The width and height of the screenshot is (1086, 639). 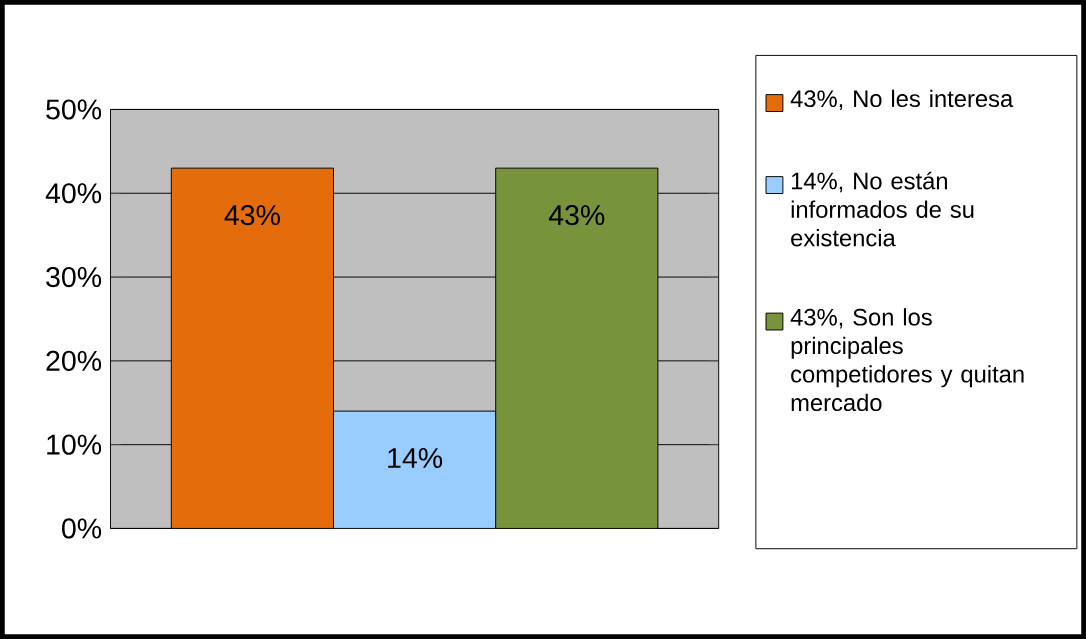 What do you see at coordinates (415, 458) in the screenshot?
I see `data-label: 14%` at bounding box center [415, 458].